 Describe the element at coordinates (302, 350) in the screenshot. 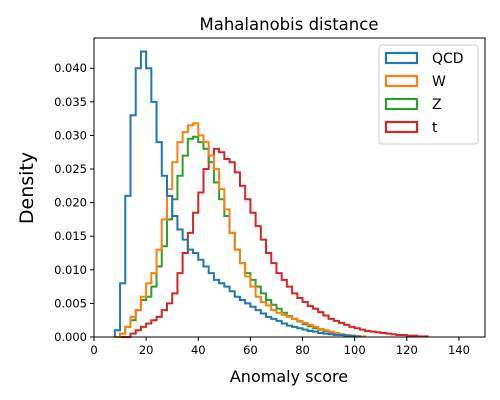

I see `x-tick-label: 80` at that location.